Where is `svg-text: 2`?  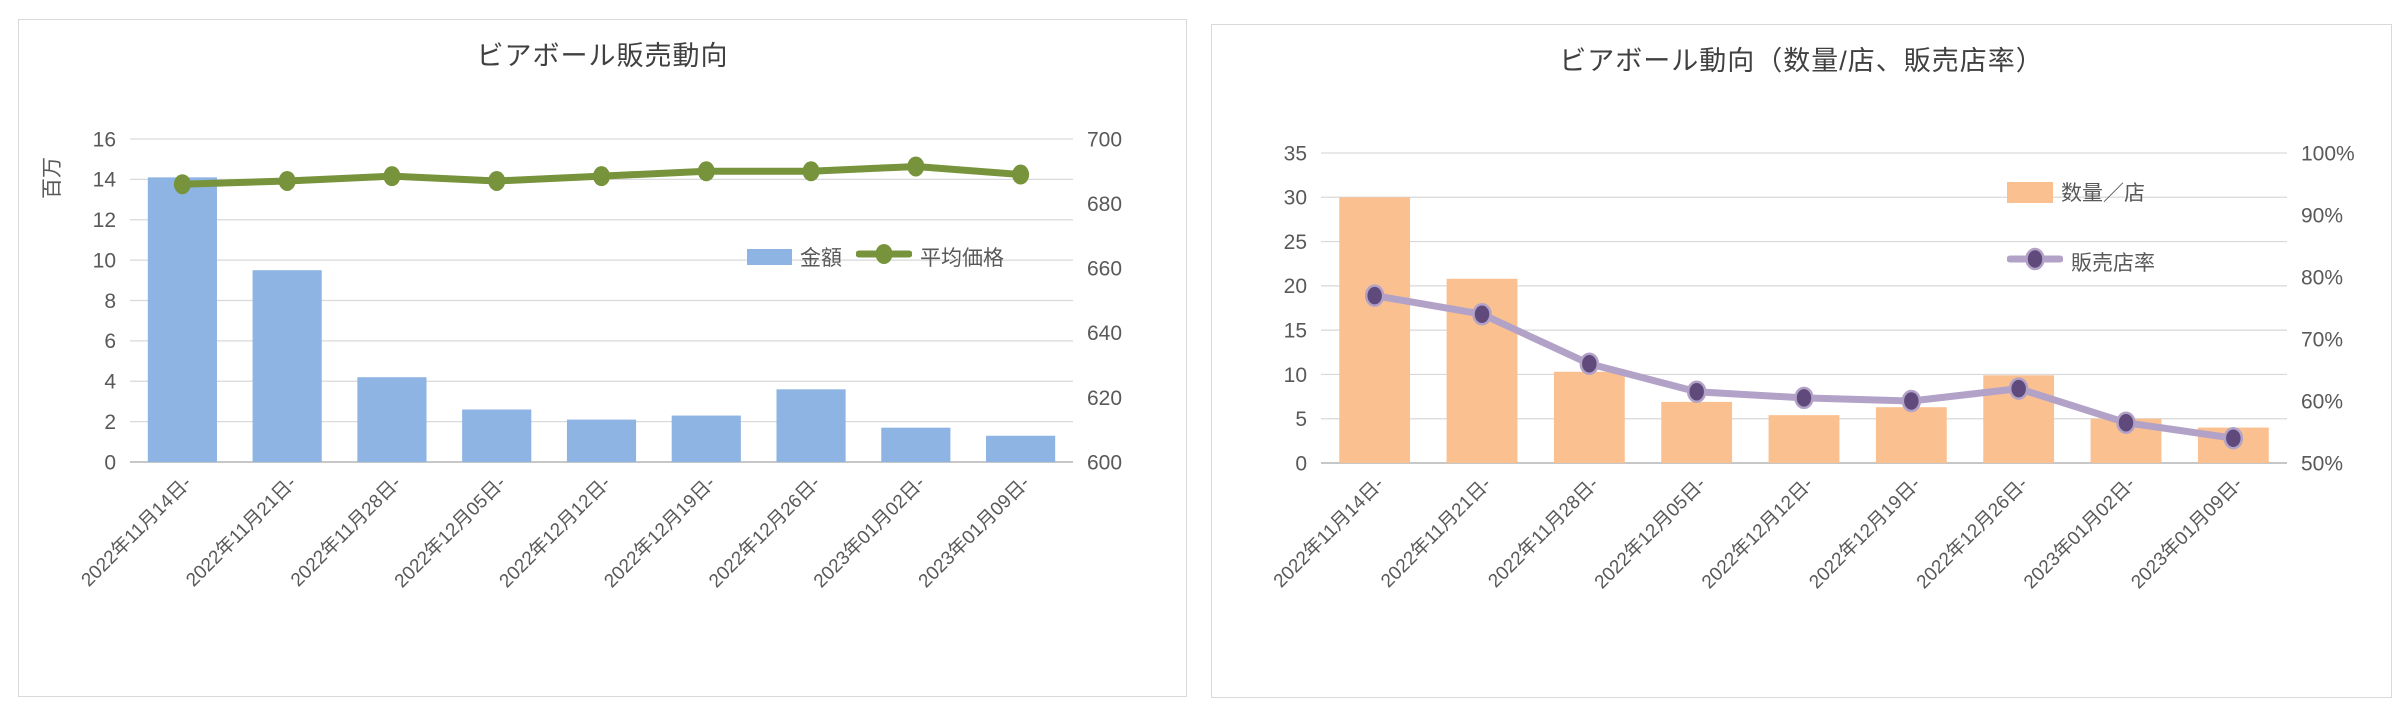
svg-text: 2 is located at coordinates (110, 422).